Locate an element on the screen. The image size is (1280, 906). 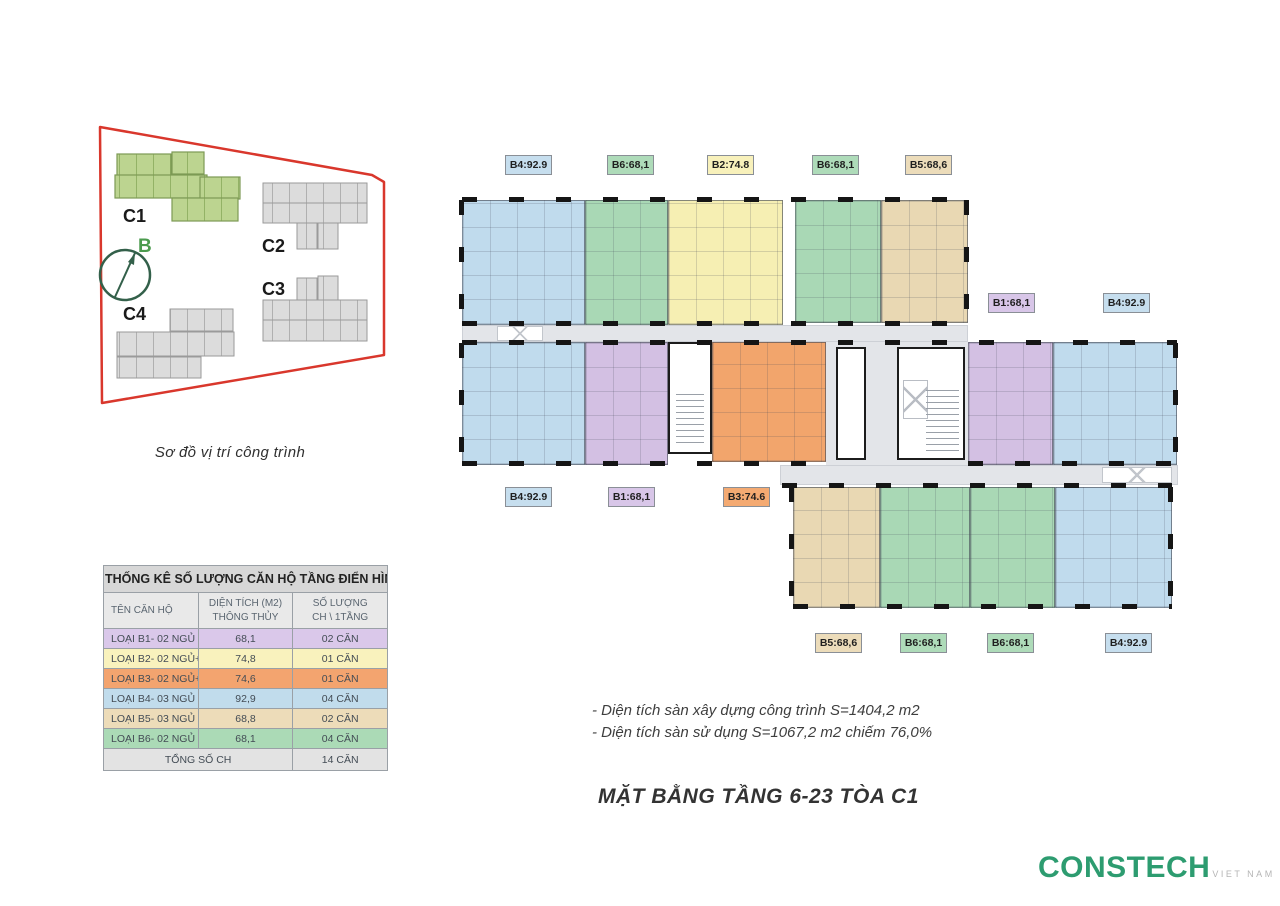
unit-label-text: B2:74.8 is located at coordinates (730, 165).